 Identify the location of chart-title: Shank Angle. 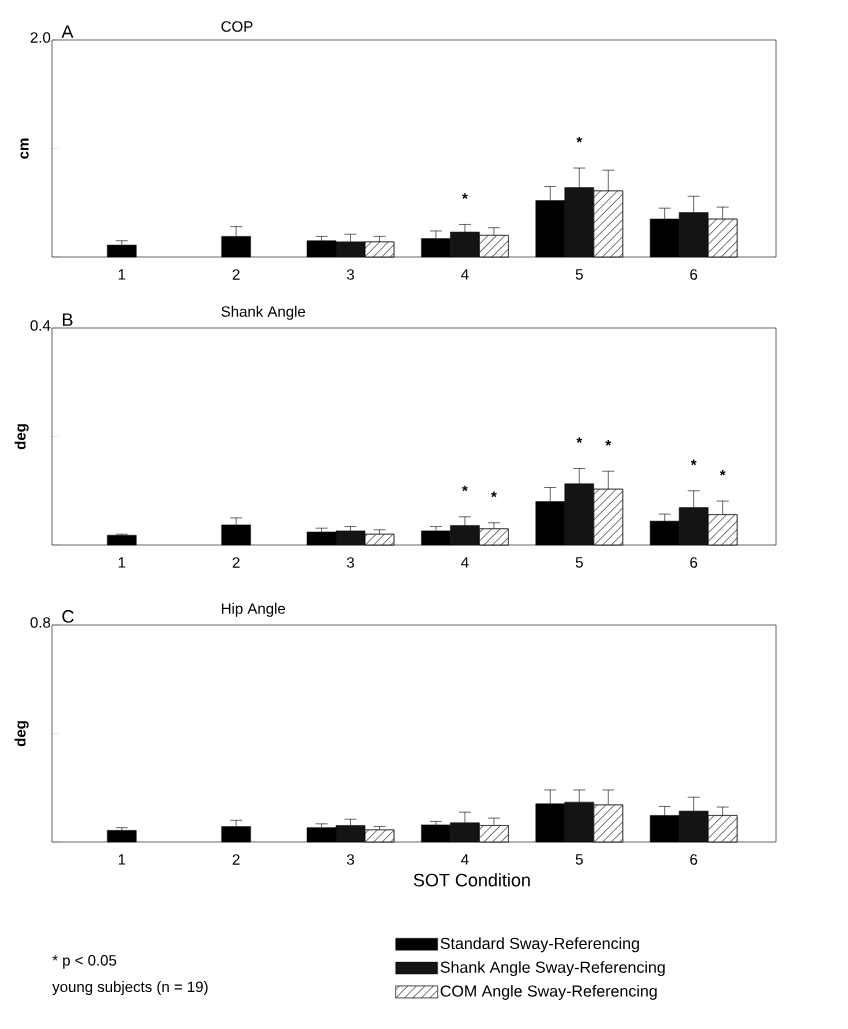
(263, 312).